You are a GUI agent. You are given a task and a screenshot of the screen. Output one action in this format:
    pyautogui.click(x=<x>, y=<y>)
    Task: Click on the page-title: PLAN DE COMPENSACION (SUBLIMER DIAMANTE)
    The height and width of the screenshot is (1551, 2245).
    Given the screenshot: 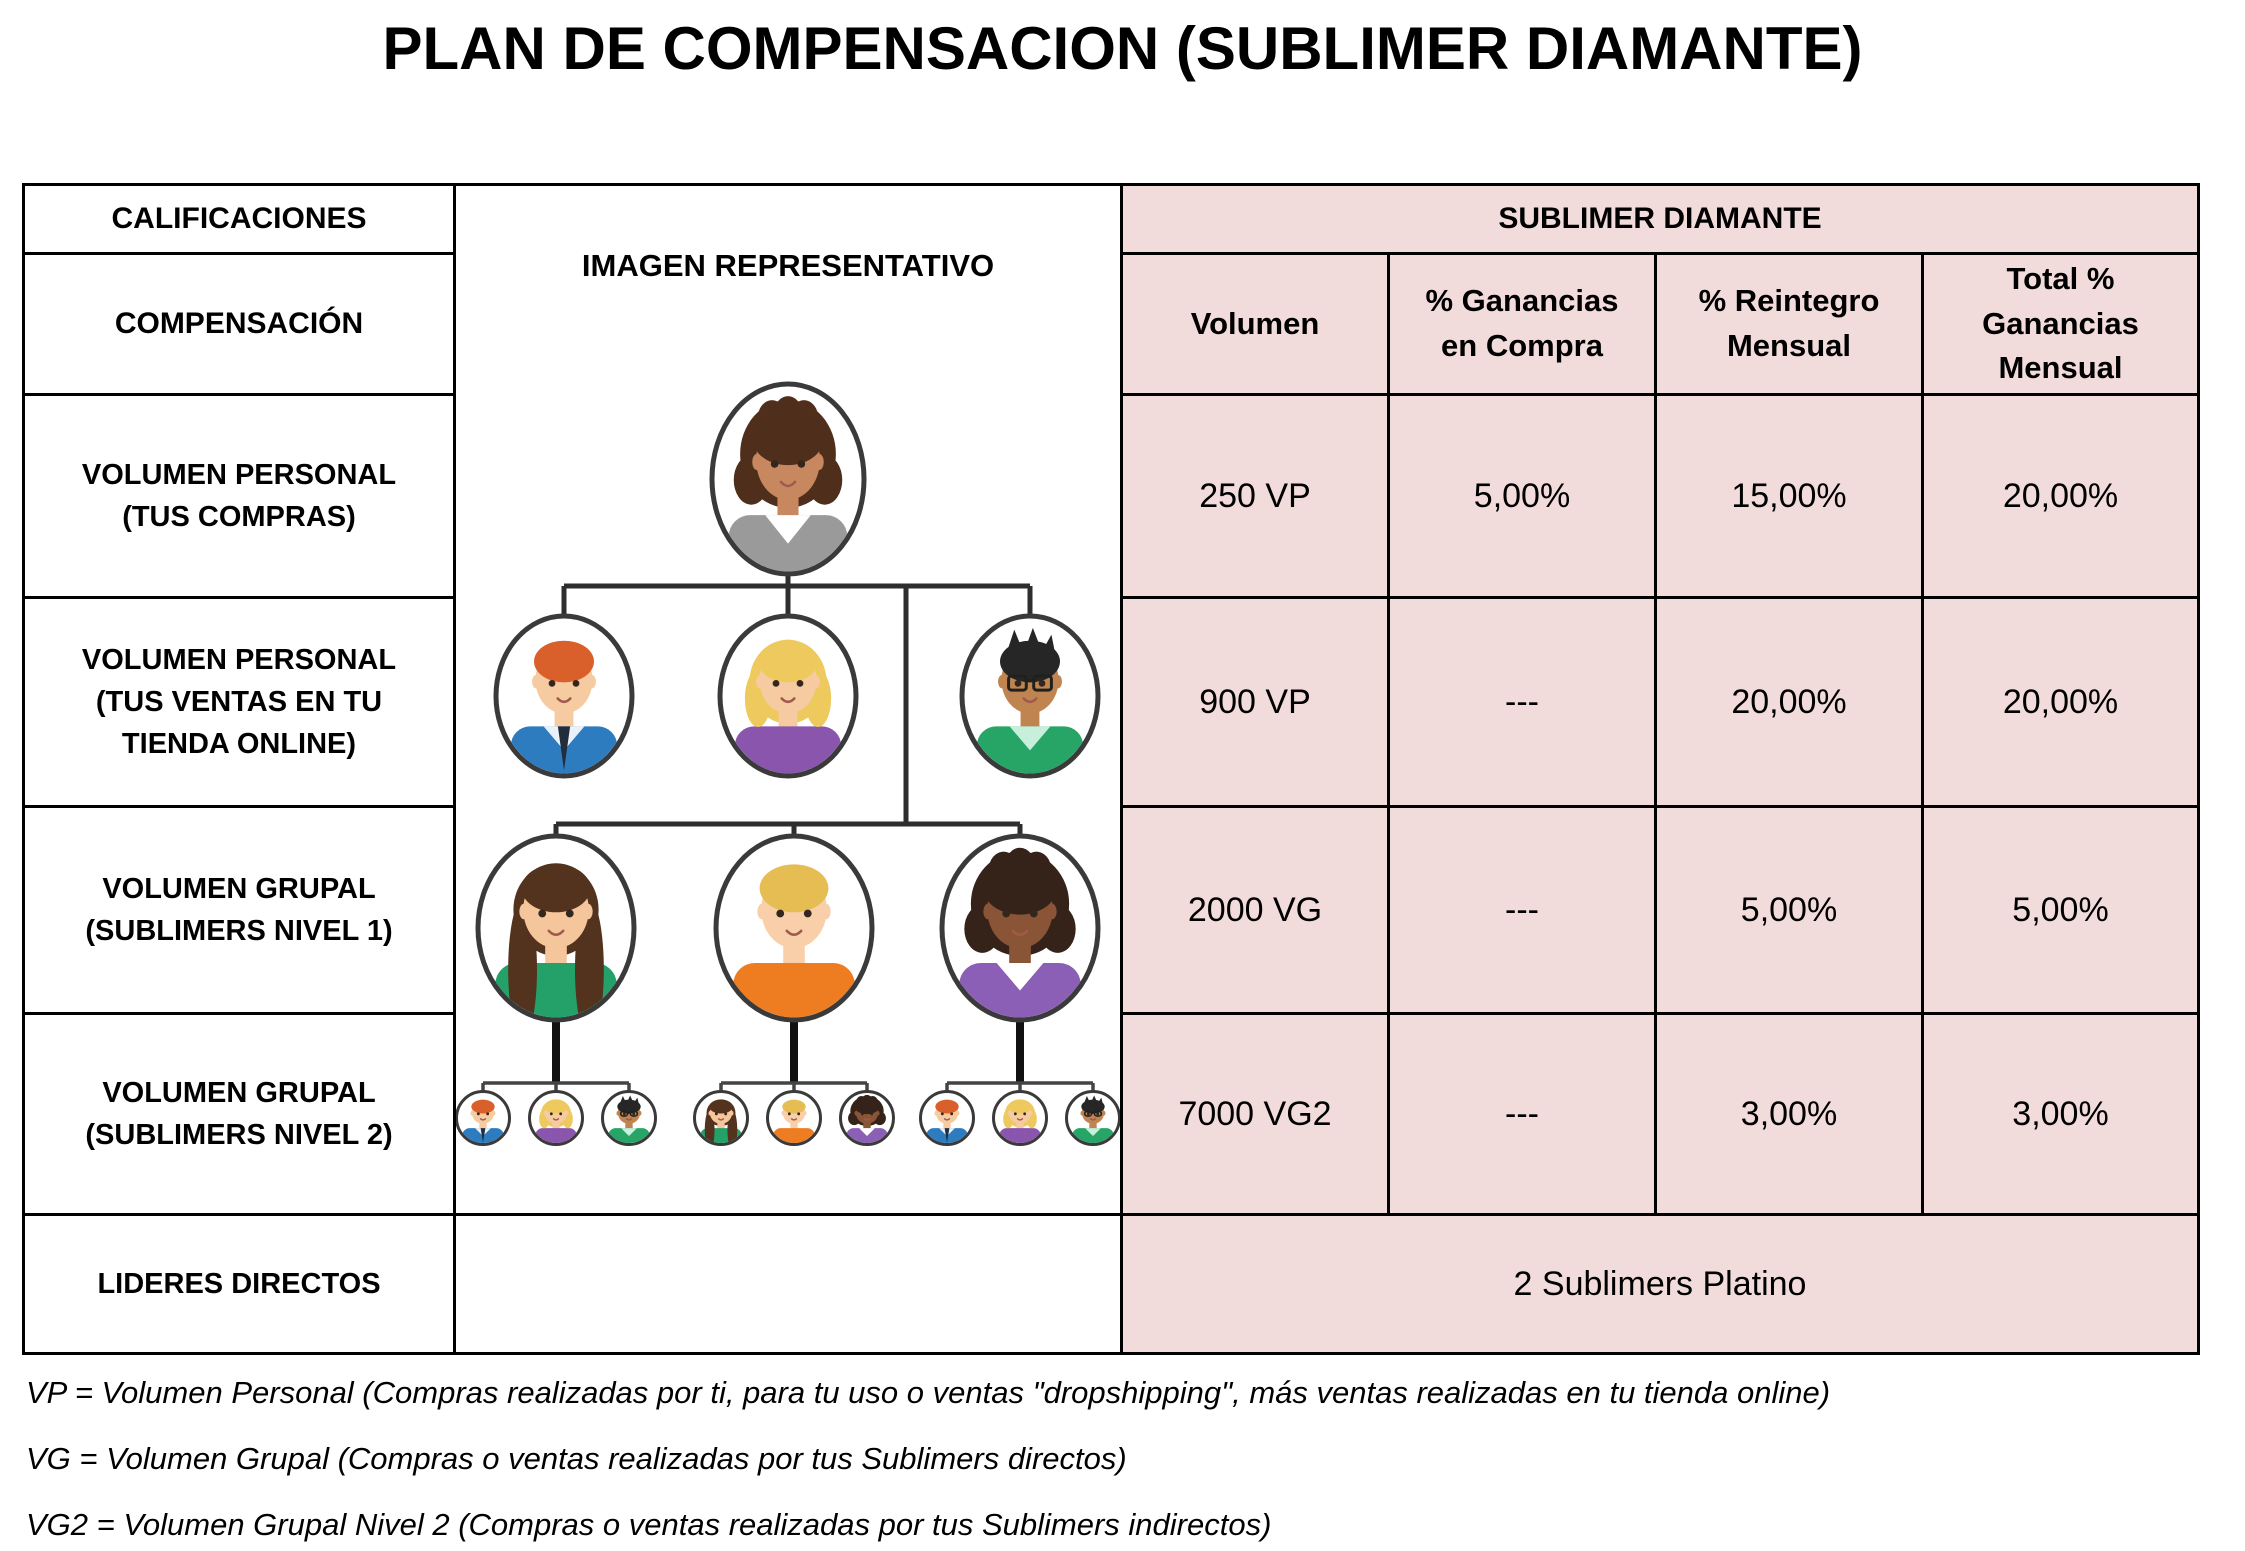 What is the action you would take?
    pyautogui.click(x=1122, y=48)
    